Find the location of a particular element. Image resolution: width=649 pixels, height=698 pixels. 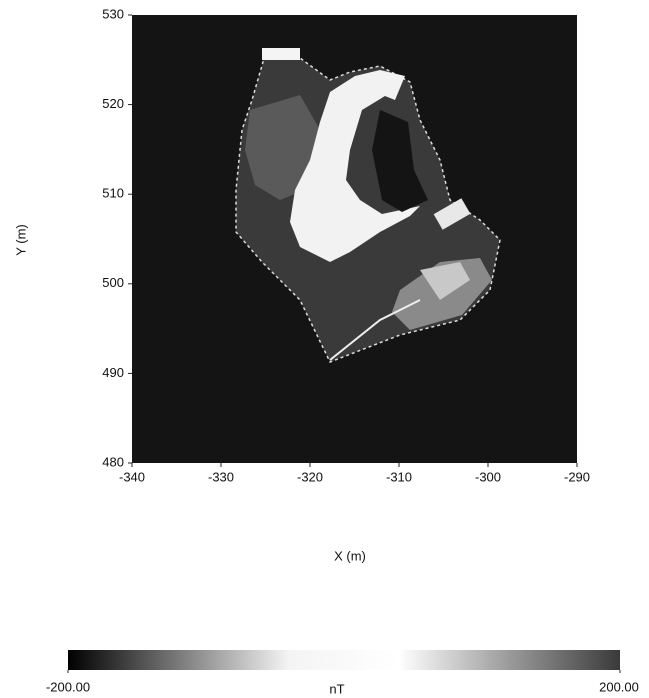

colorbar is located at coordinates (344, 660).